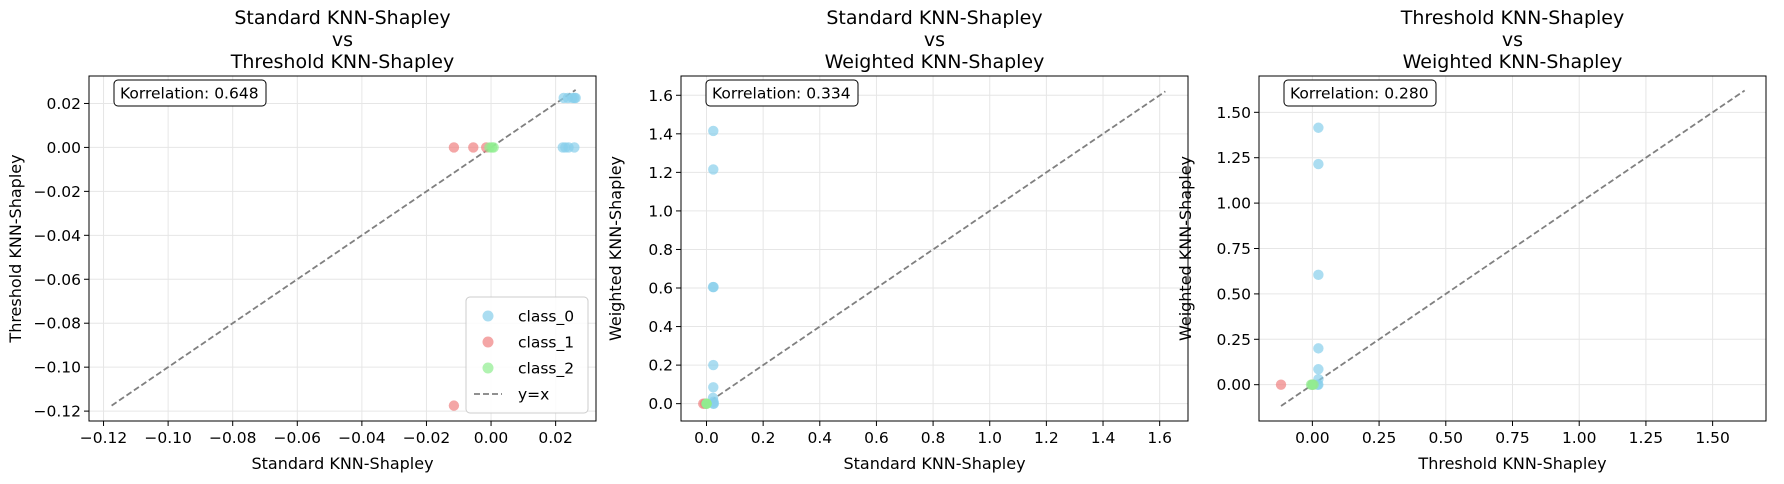 This screenshot has width=1784, height=484. Describe the element at coordinates (819, 438) in the screenshot. I see `x-tick-label: 0.4` at that location.